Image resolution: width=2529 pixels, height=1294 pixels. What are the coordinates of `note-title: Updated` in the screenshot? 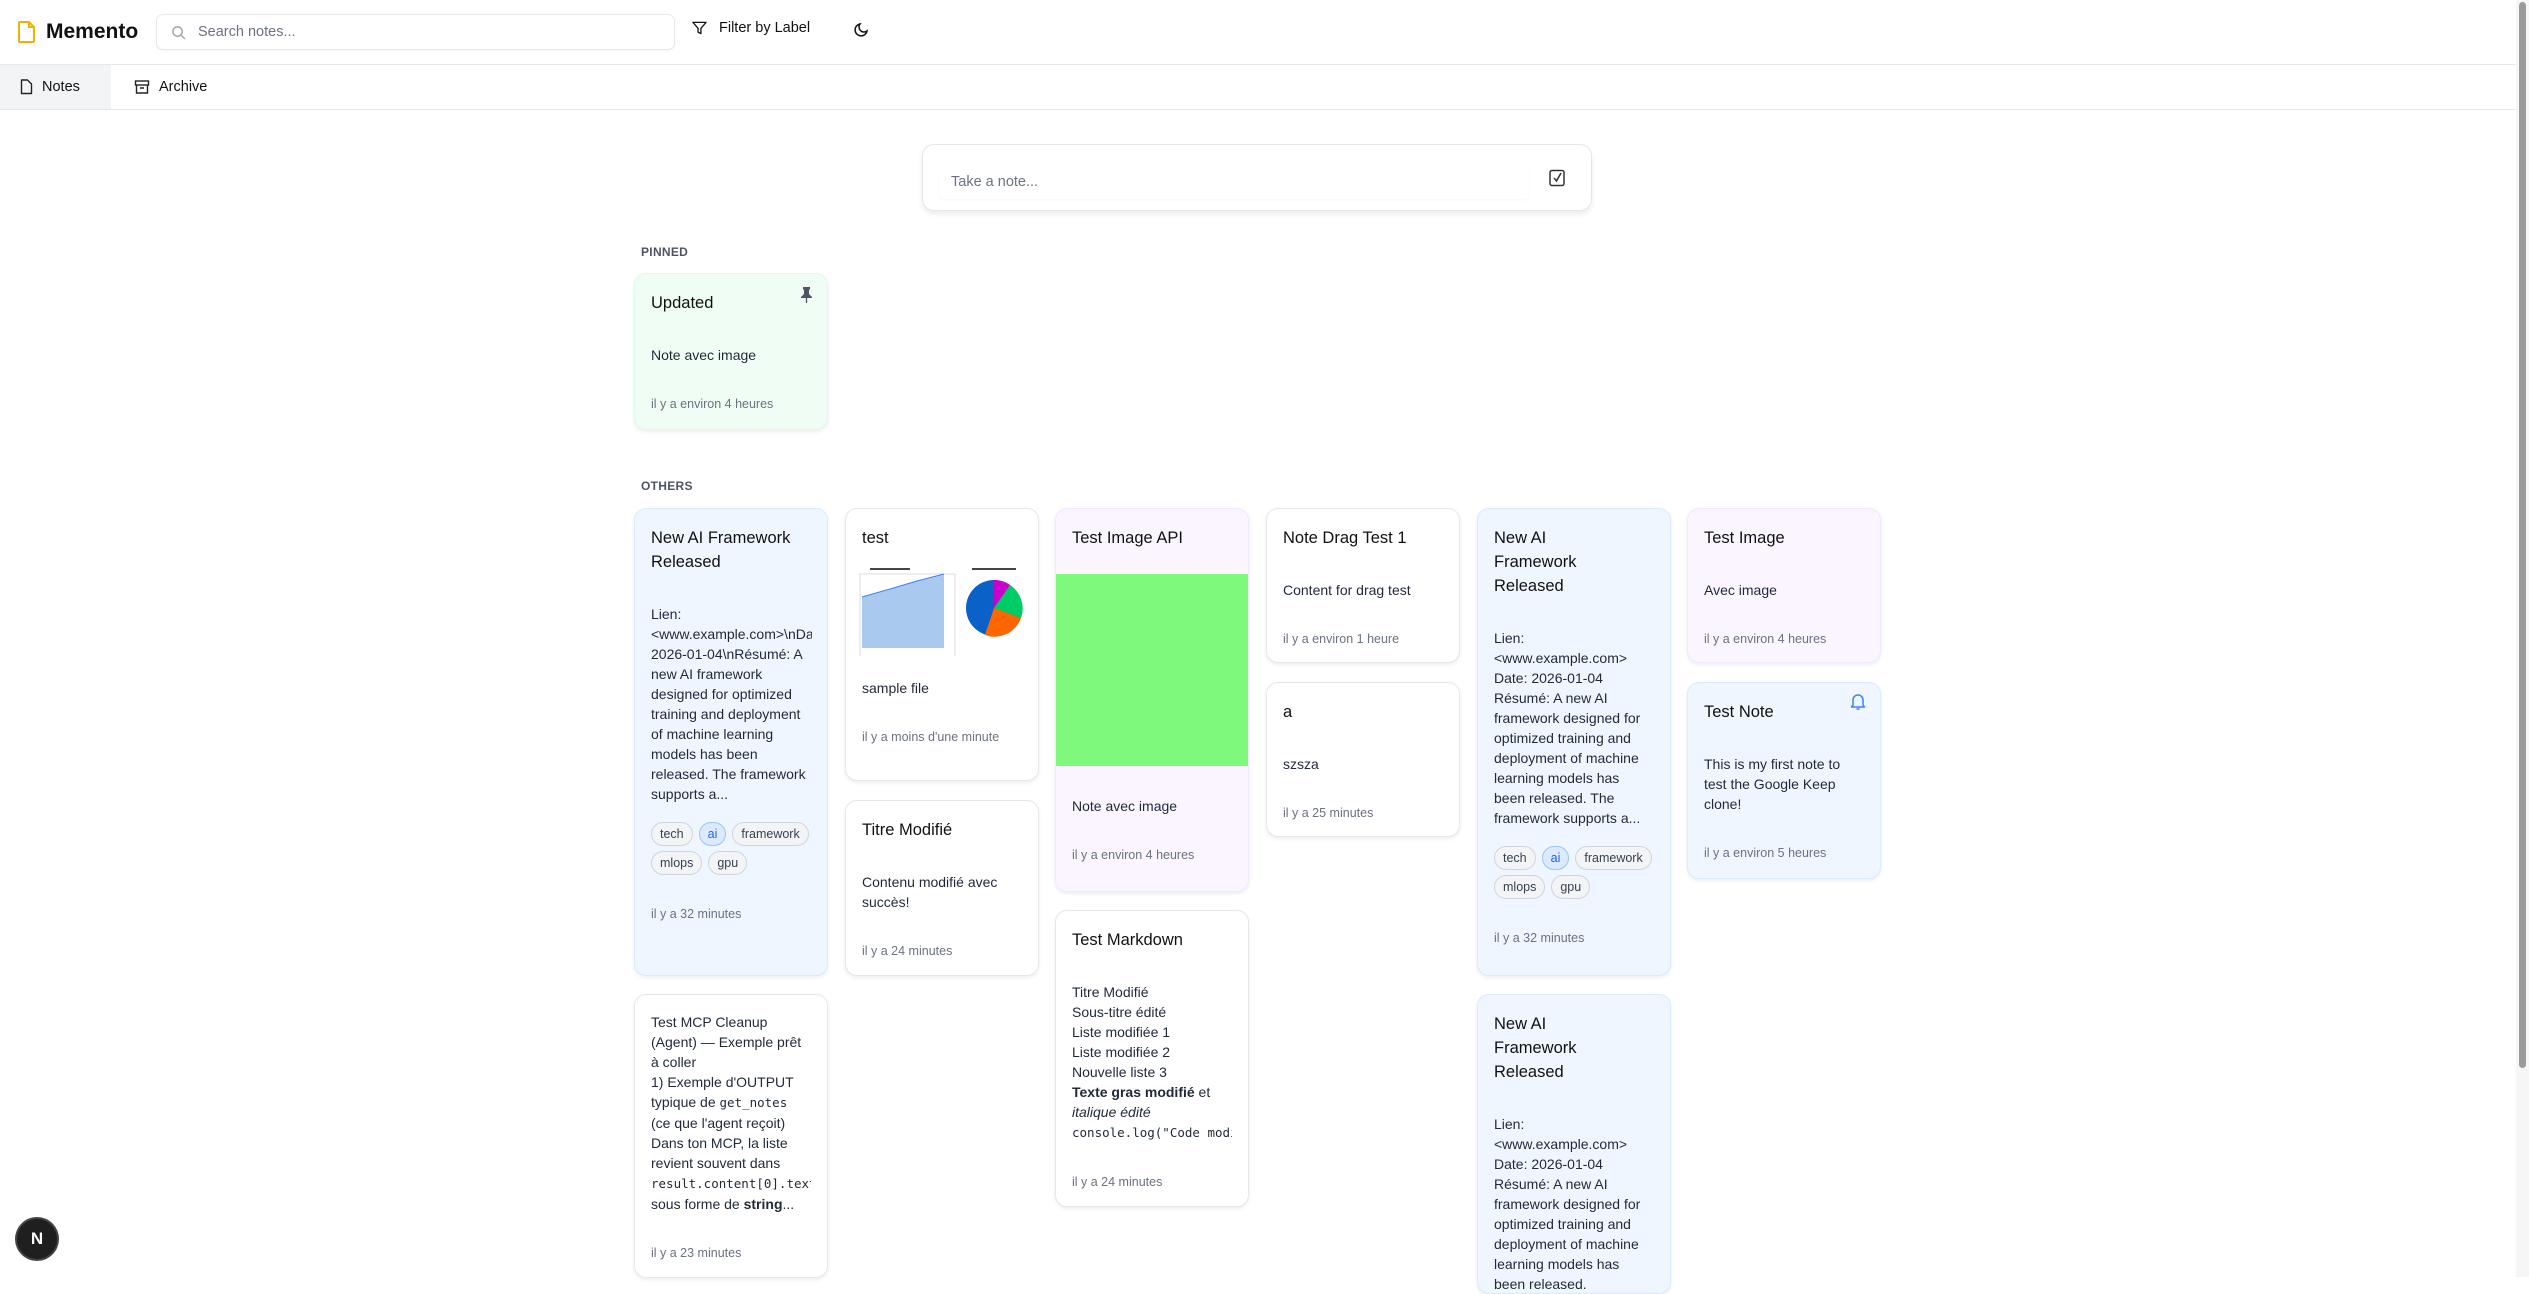 It's located at (682, 303).